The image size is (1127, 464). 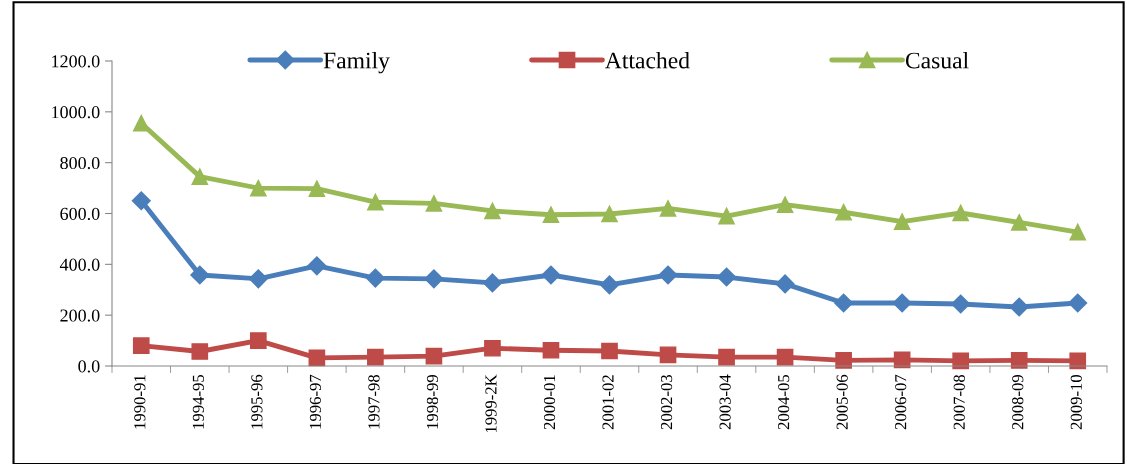 What do you see at coordinates (666, 402) in the screenshot?
I see `x-tick-label: 2002-03` at bounding box center [666, 402].